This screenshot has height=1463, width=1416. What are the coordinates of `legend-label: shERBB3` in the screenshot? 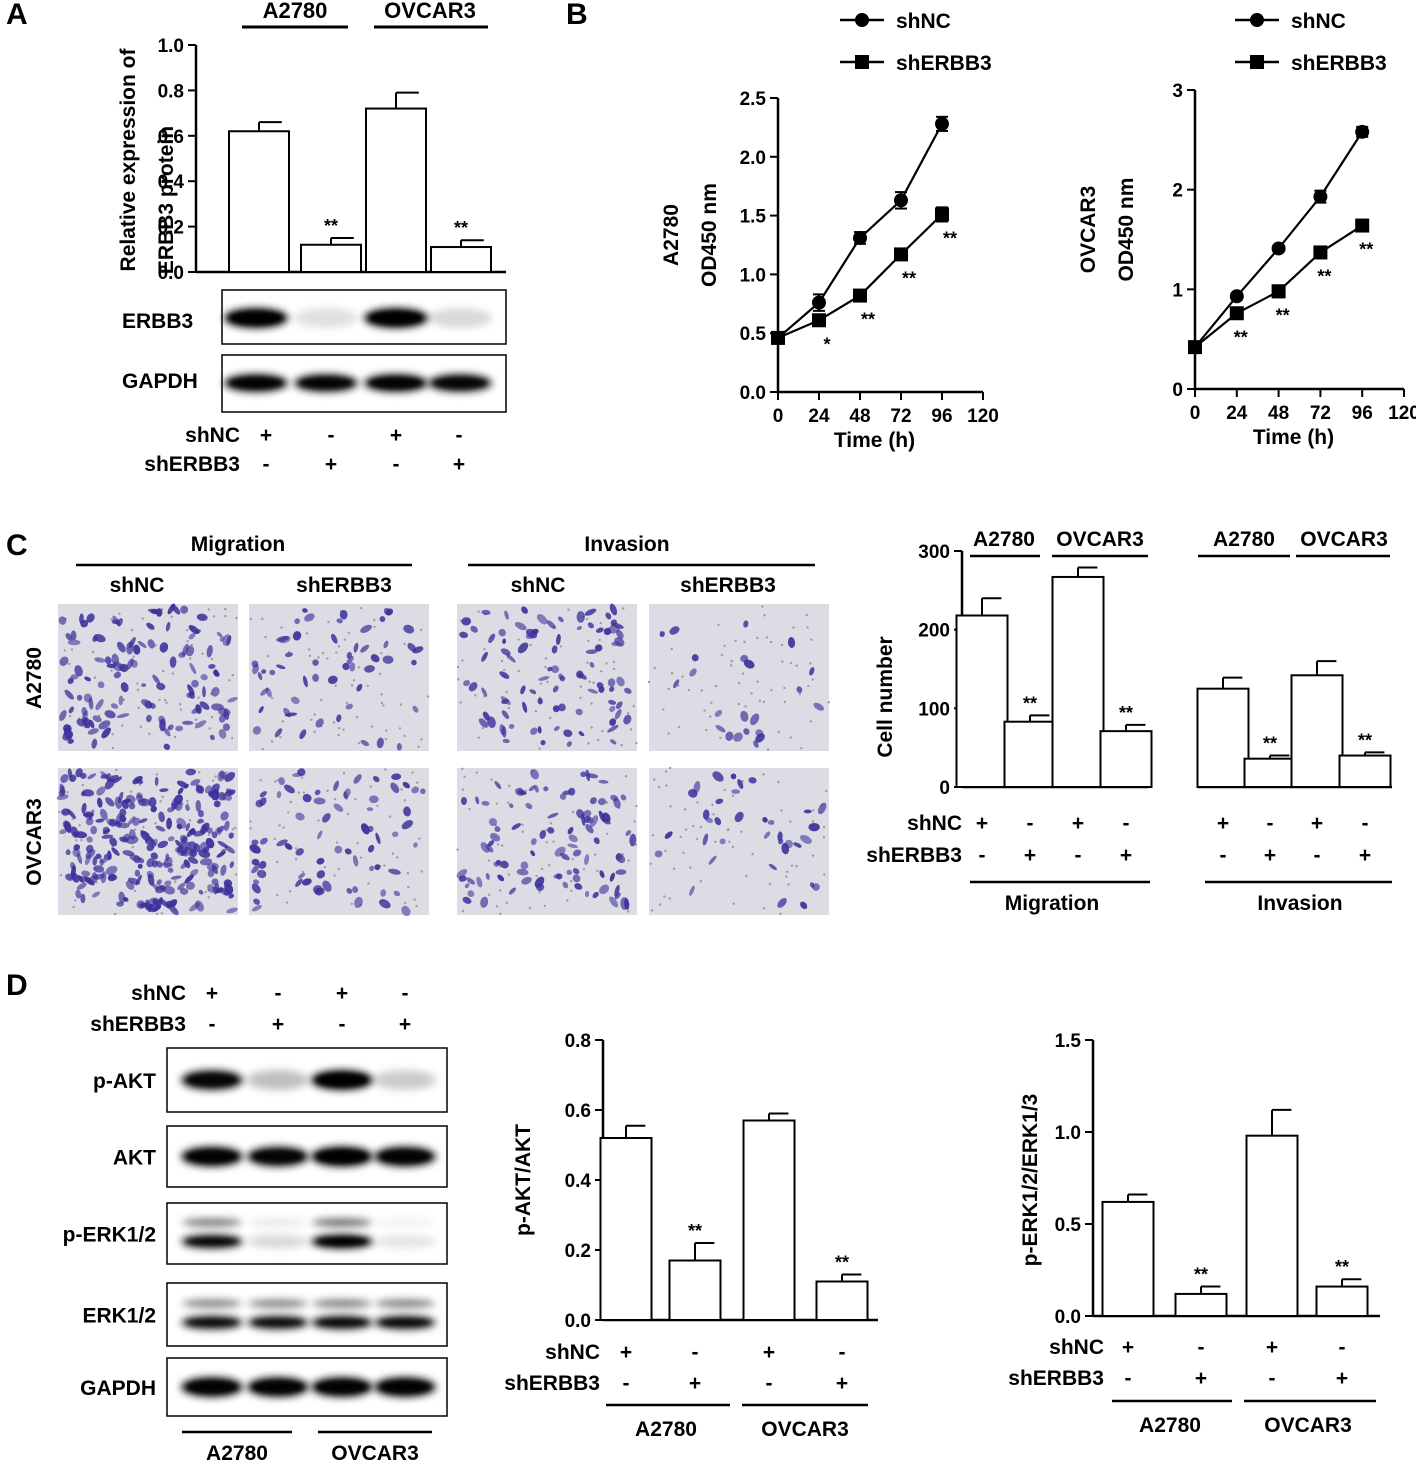 It's located at (944, 63).